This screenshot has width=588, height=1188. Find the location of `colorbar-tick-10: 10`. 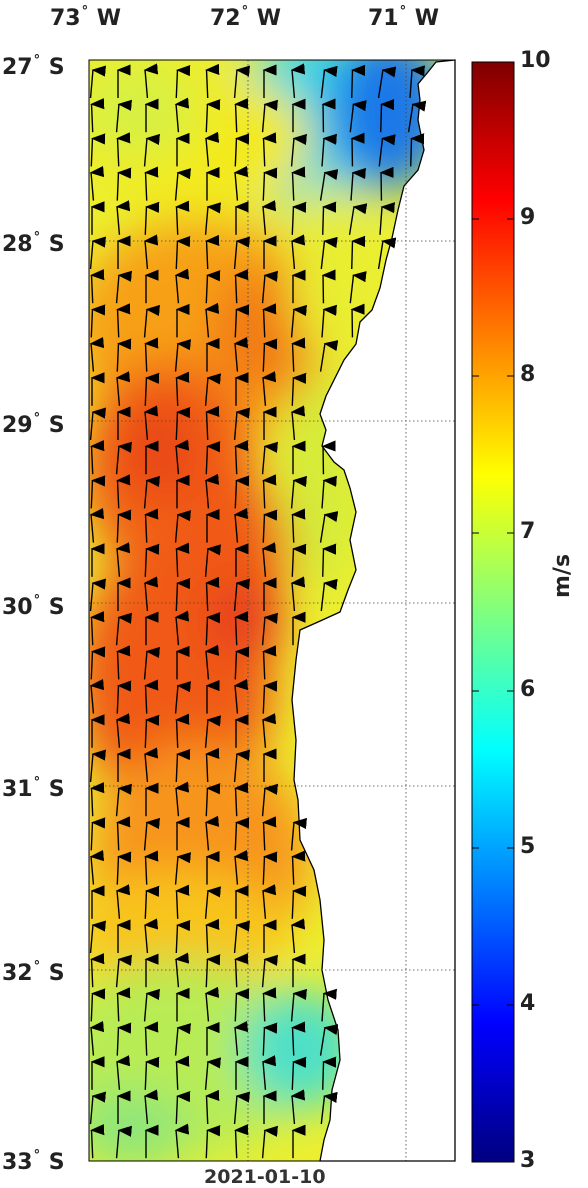

colorbar-tick-10: 10 is located at coordinates (535, 60).